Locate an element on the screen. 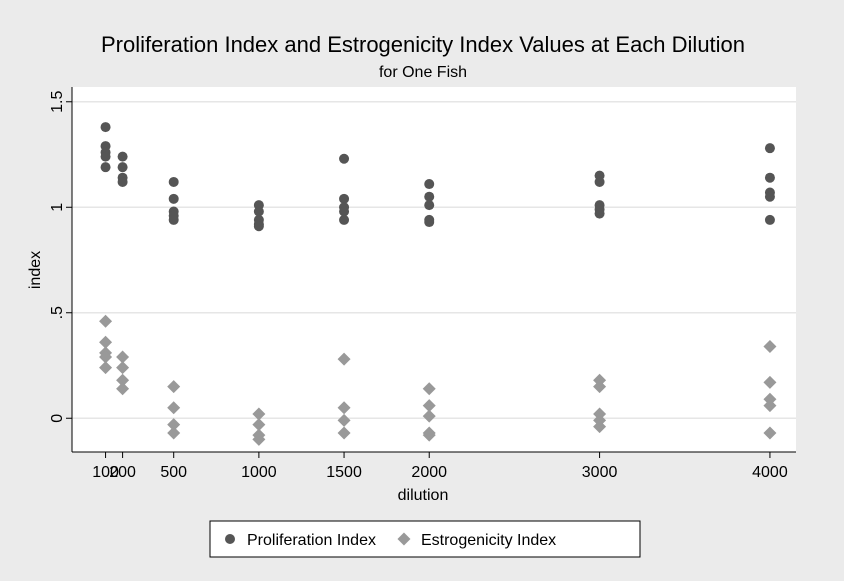 This screenshot has width=844, height=581. y-tick-label: .5 is located at coordinates (57, 312).